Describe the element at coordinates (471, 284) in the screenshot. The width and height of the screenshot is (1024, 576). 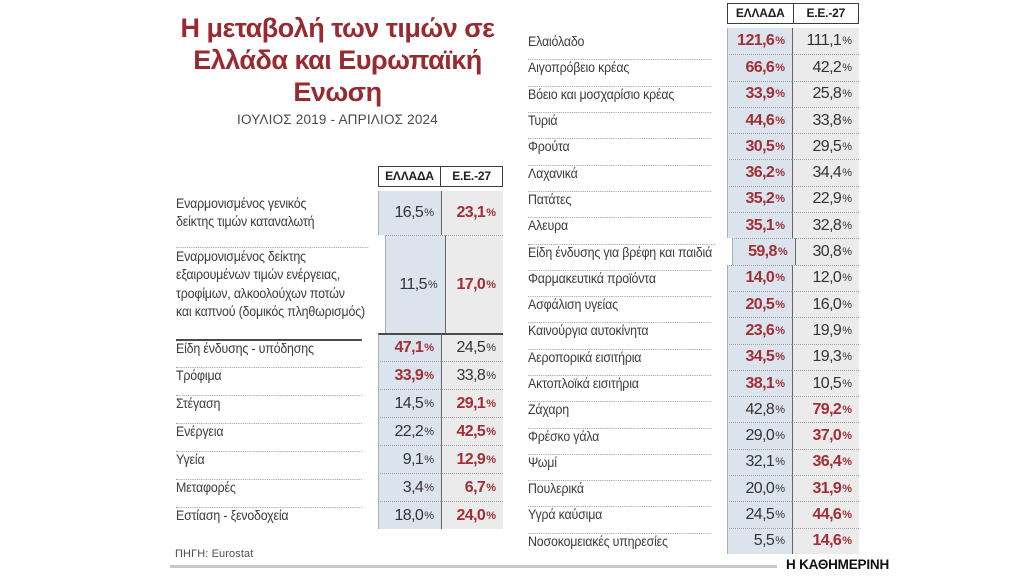
I see `value-number: 17,0` at that location.